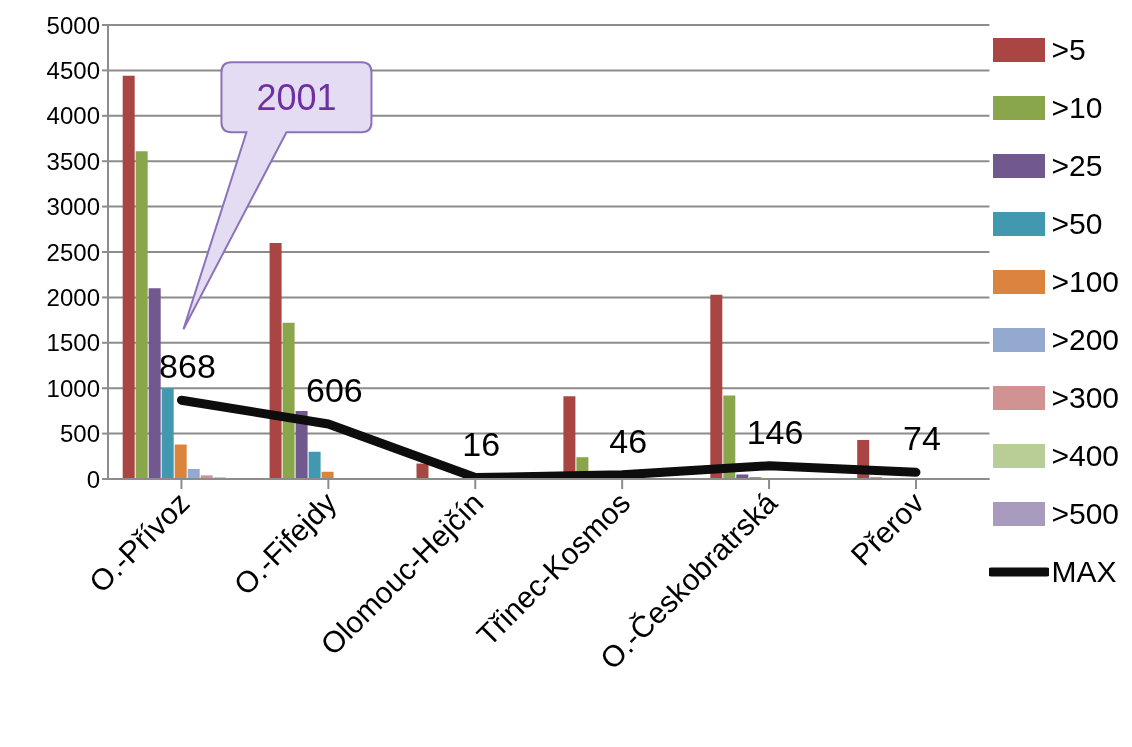 The width and height of the screenshot is (1132, 747). I want to click on legend-label: >400, so click(1085, 456).